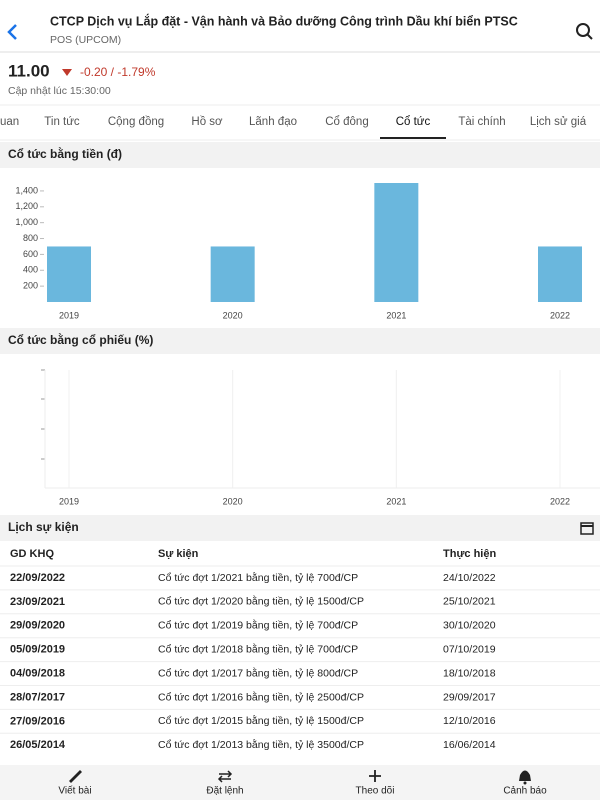 This screenshot has width=600, height=800. I want to click on column-header: Sự kiện, so click(178, 554).